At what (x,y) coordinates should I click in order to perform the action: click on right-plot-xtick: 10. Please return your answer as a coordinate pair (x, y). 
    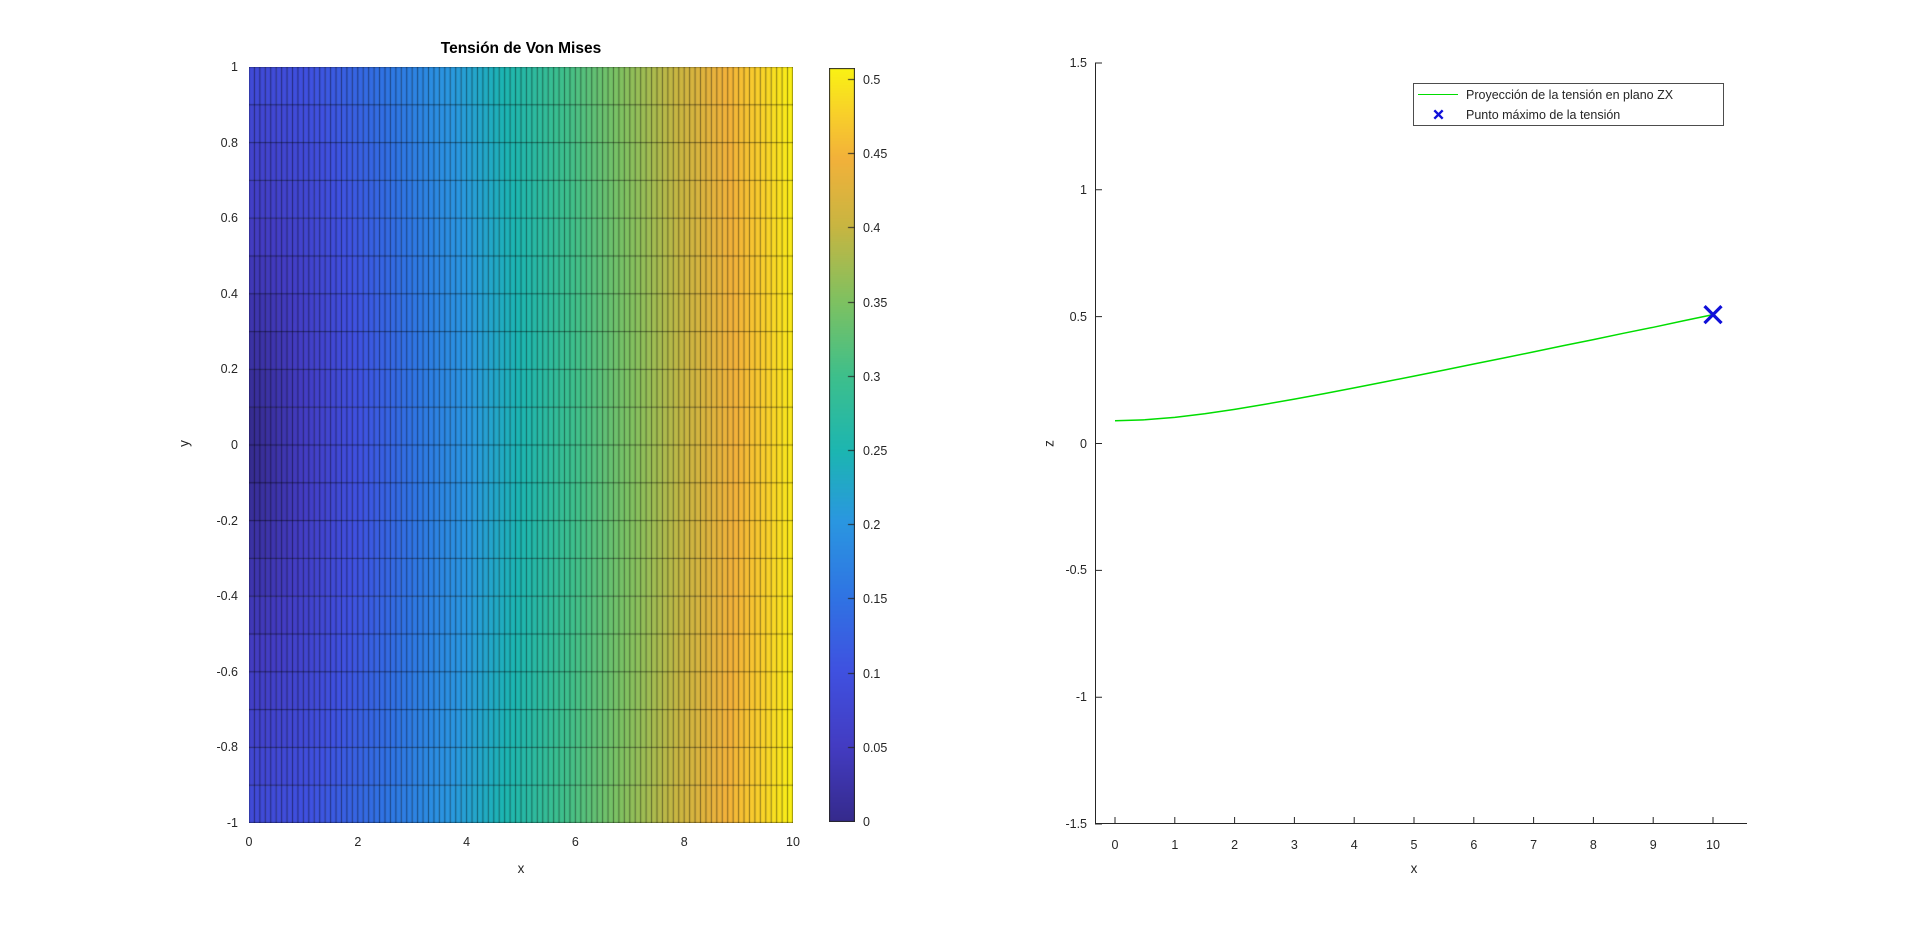
    Looking at the image, I should click on (1713, 845).